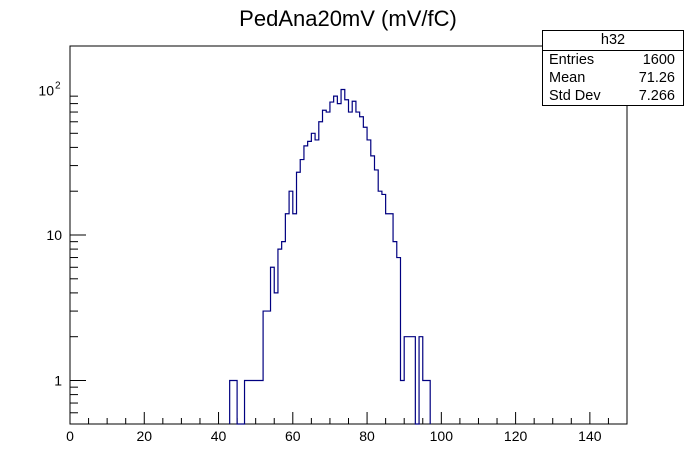  Describe the element at coordinates (613, 60) in the screenshot. I see `stats-row-entries: Entries 1600` at that location.